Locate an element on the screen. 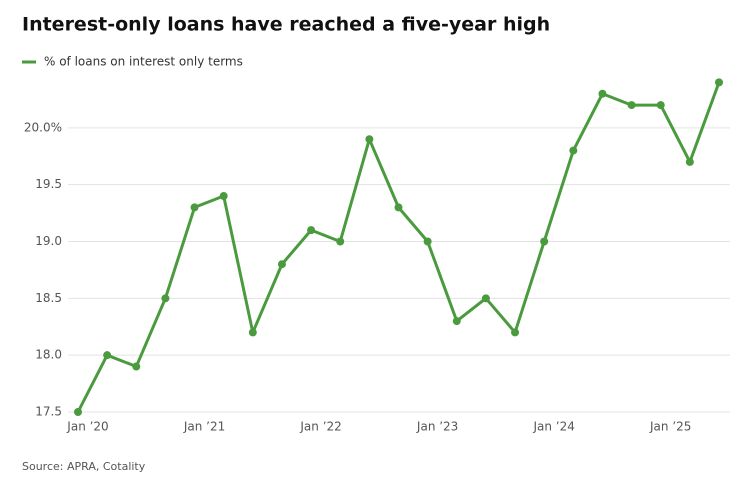  y-tick-label: 19.0 is located at coordinates (48, 241).